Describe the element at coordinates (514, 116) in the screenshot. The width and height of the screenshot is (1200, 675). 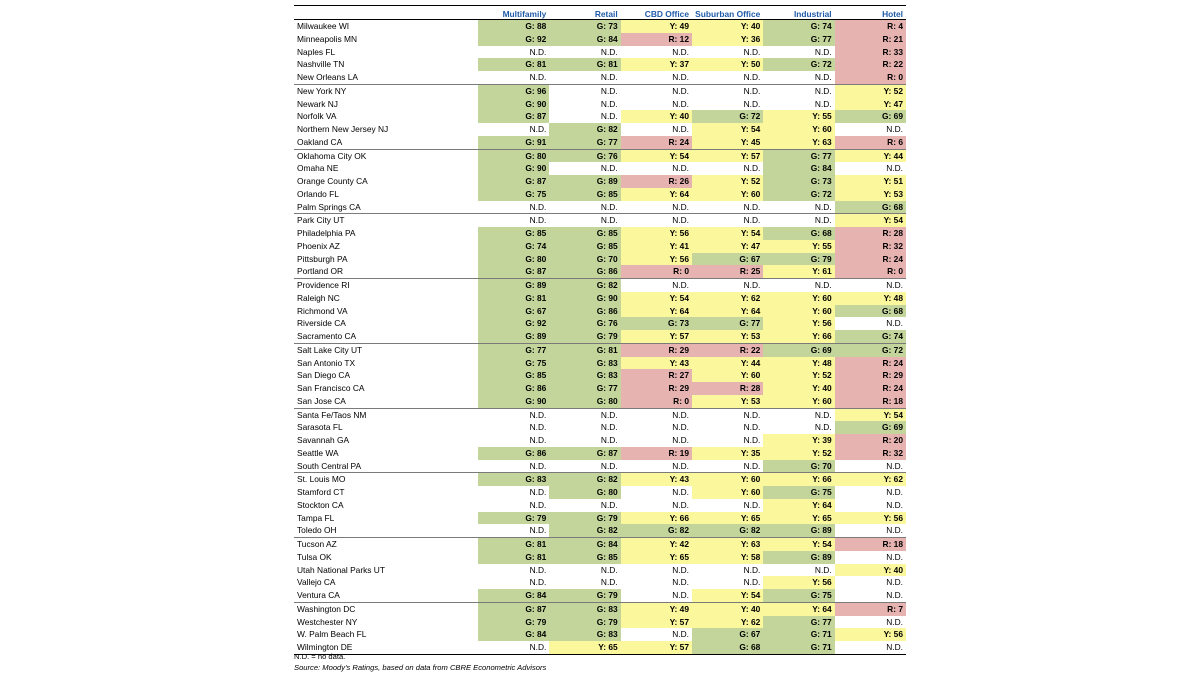
I see `multifamily-score-cell: G: 87` at that location.